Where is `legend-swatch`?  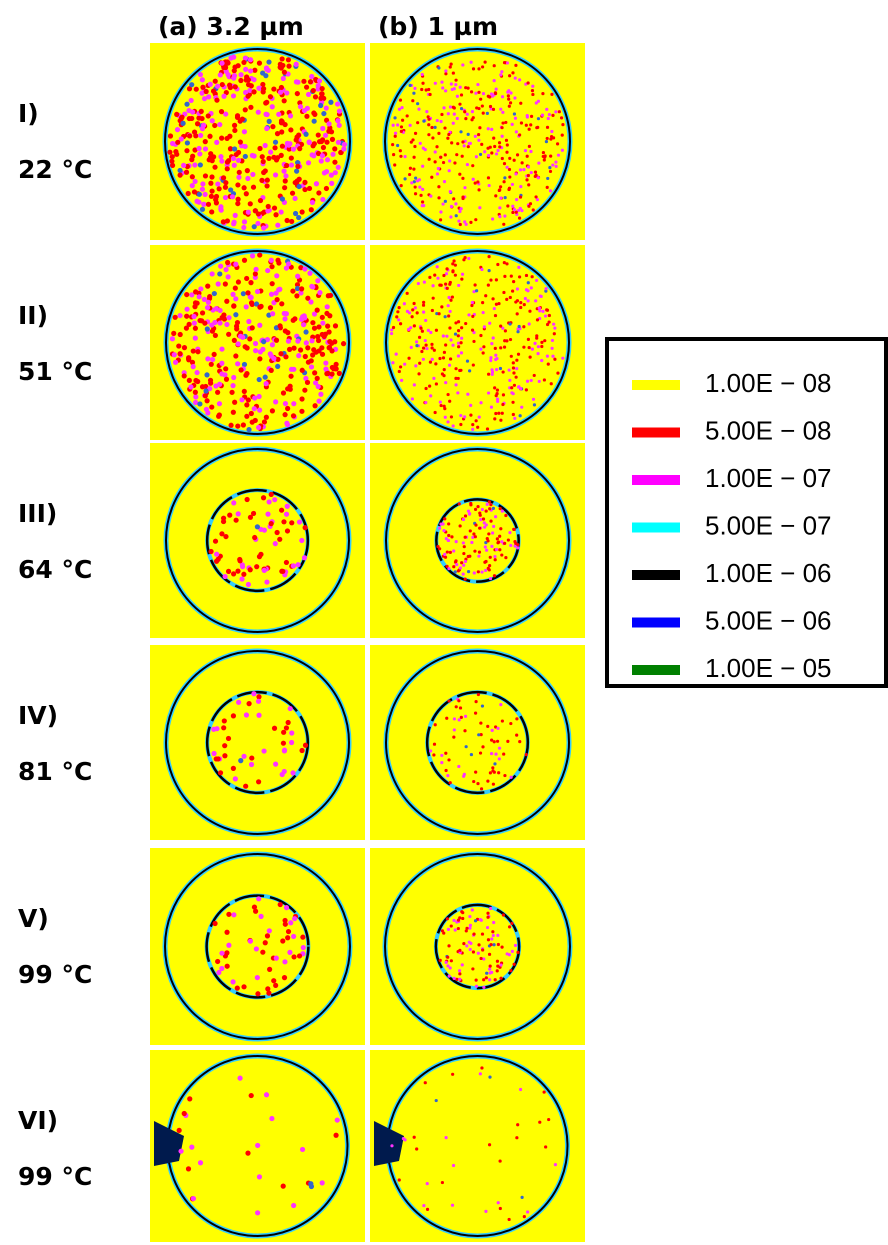 legend-swatch is located at coordinates (656, 480).